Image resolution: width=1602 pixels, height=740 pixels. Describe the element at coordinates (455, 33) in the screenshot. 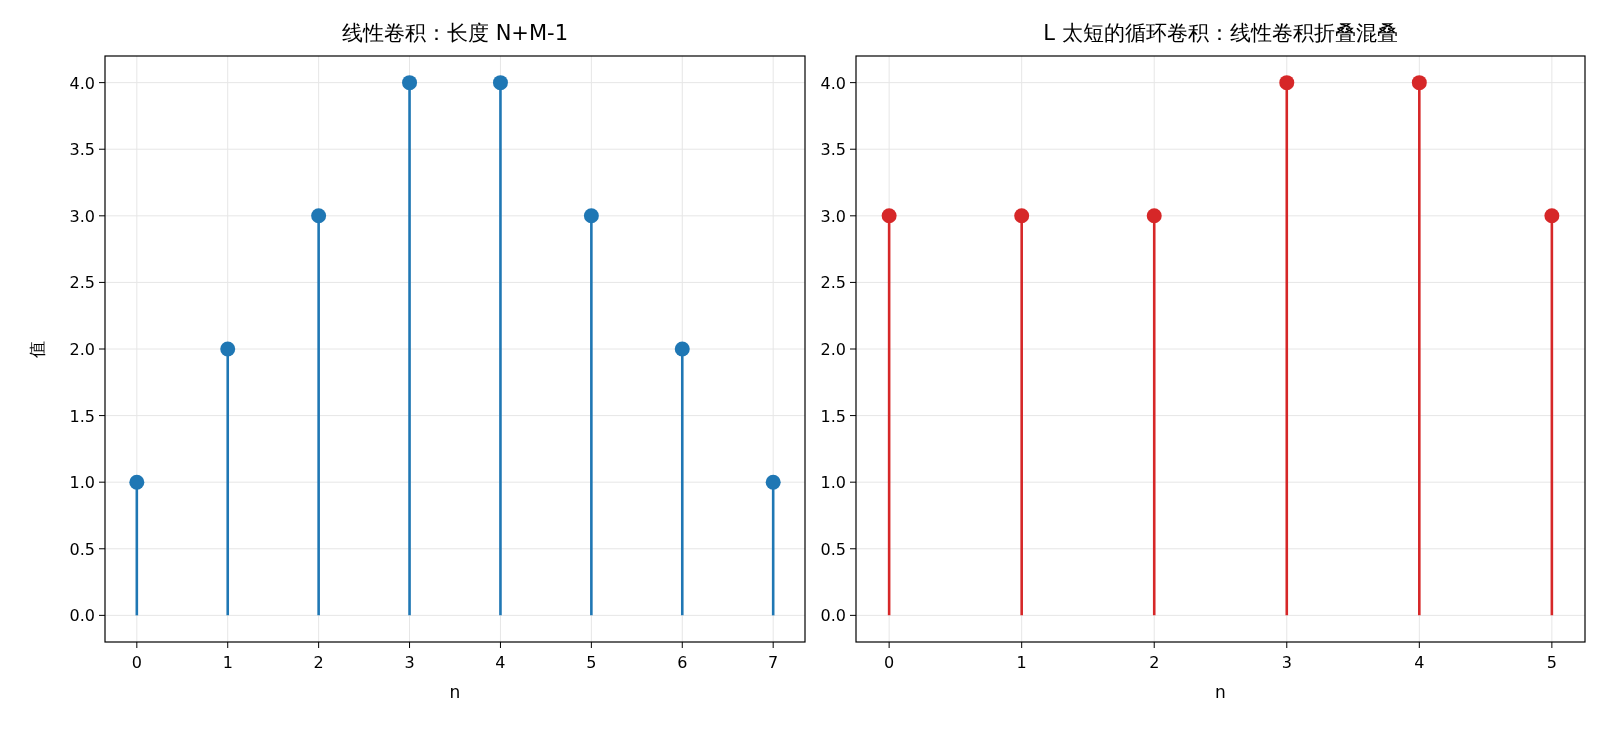

I see `chart-title: 线性卷积：长度 N+M-1` at that location.